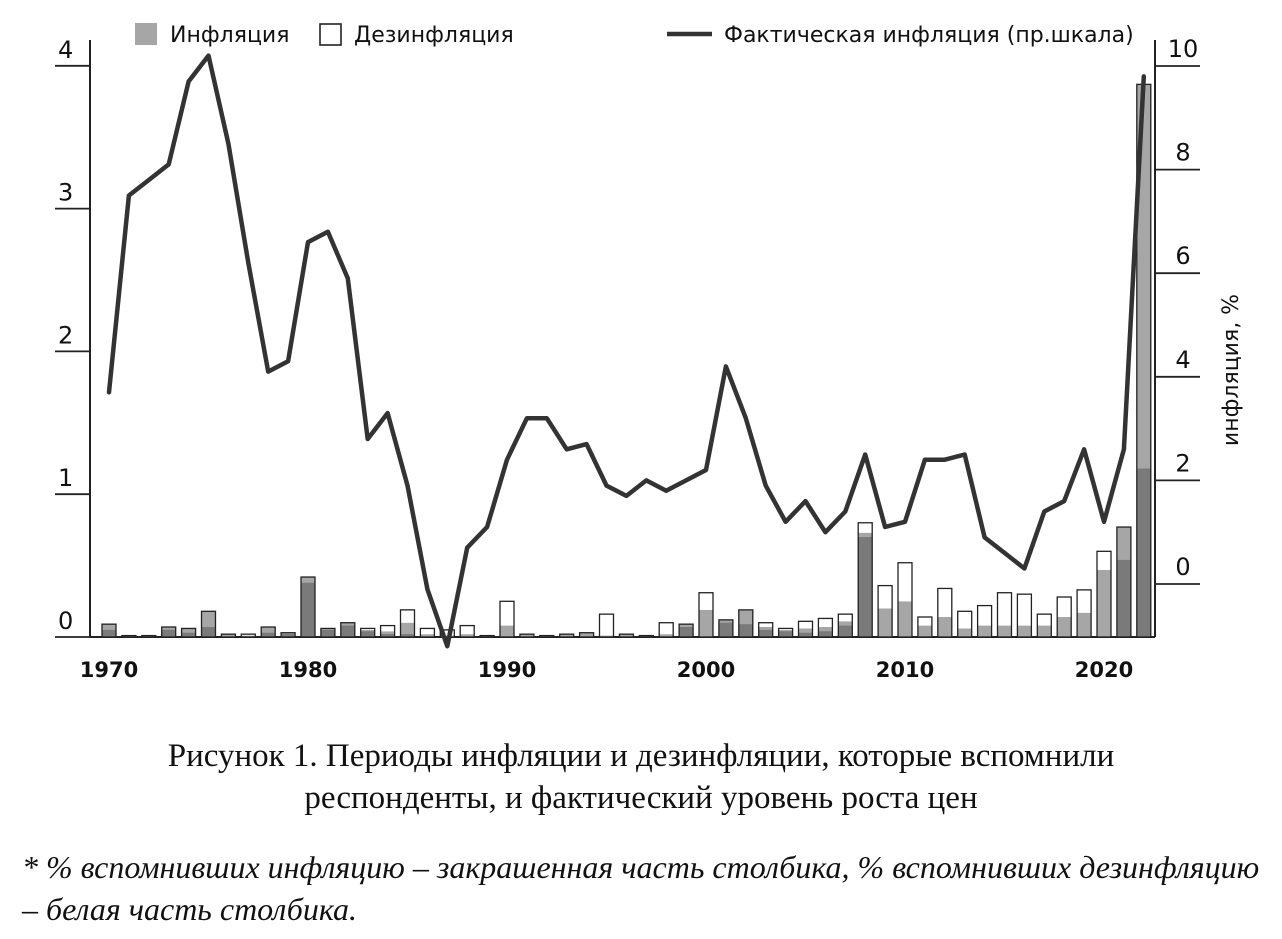 This screenshot has width=1282, height=939. What do you see at coordinates (65, 335) in the screenshot?
I see `left-tick-label: 2` at bounding box center [65, 335].